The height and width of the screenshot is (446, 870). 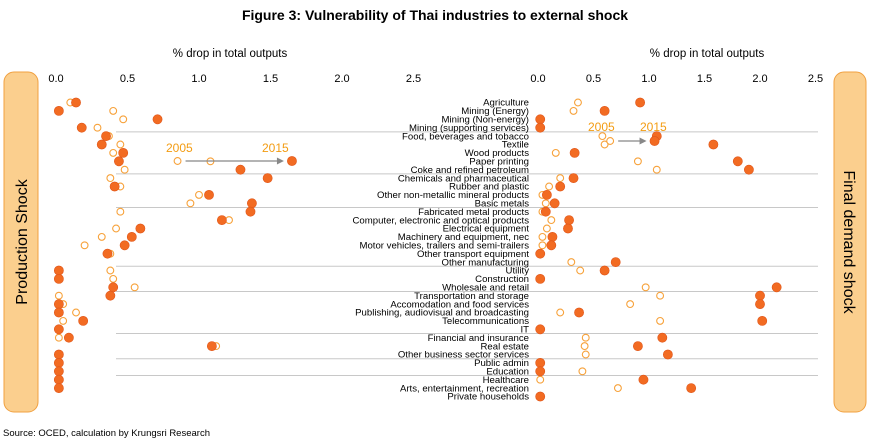 I want to click on annotation-point-2005, so click(x=177, y=161).